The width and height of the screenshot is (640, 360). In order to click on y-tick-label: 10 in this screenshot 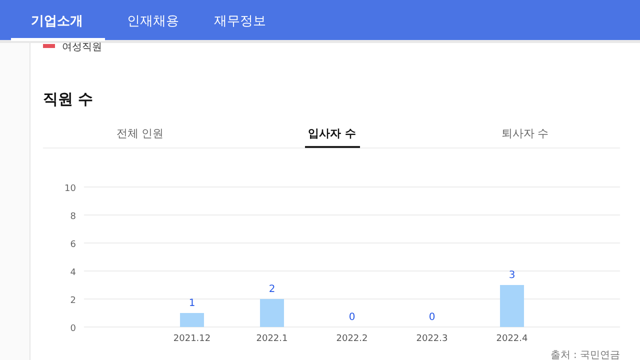, I will do `click(70, 189)`.